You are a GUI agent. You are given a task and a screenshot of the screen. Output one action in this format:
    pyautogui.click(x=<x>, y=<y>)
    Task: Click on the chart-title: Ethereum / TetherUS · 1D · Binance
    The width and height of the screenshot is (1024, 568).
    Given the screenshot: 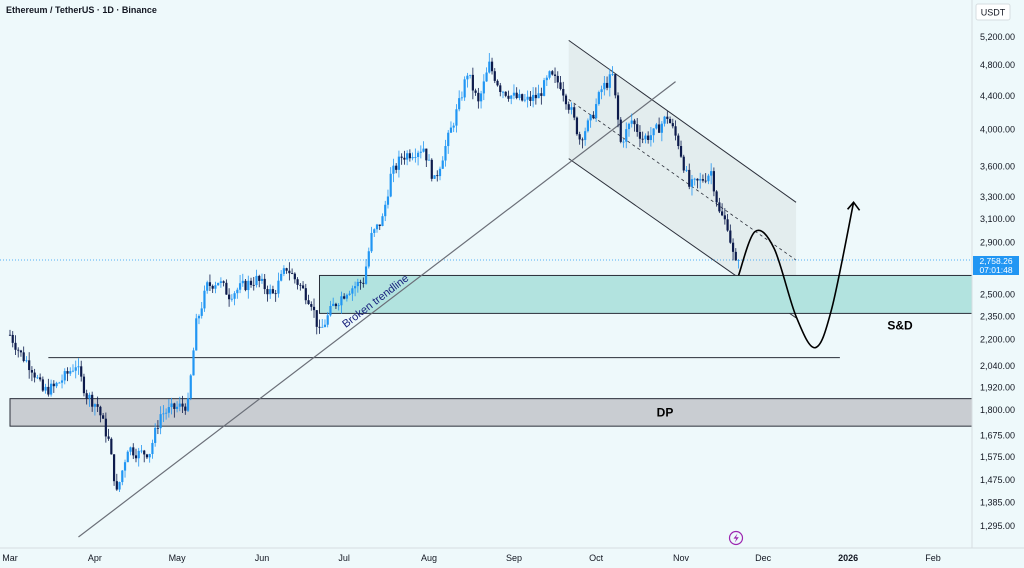 What is the action you would take?
    pyautogui.click(x=81, y=10)
    